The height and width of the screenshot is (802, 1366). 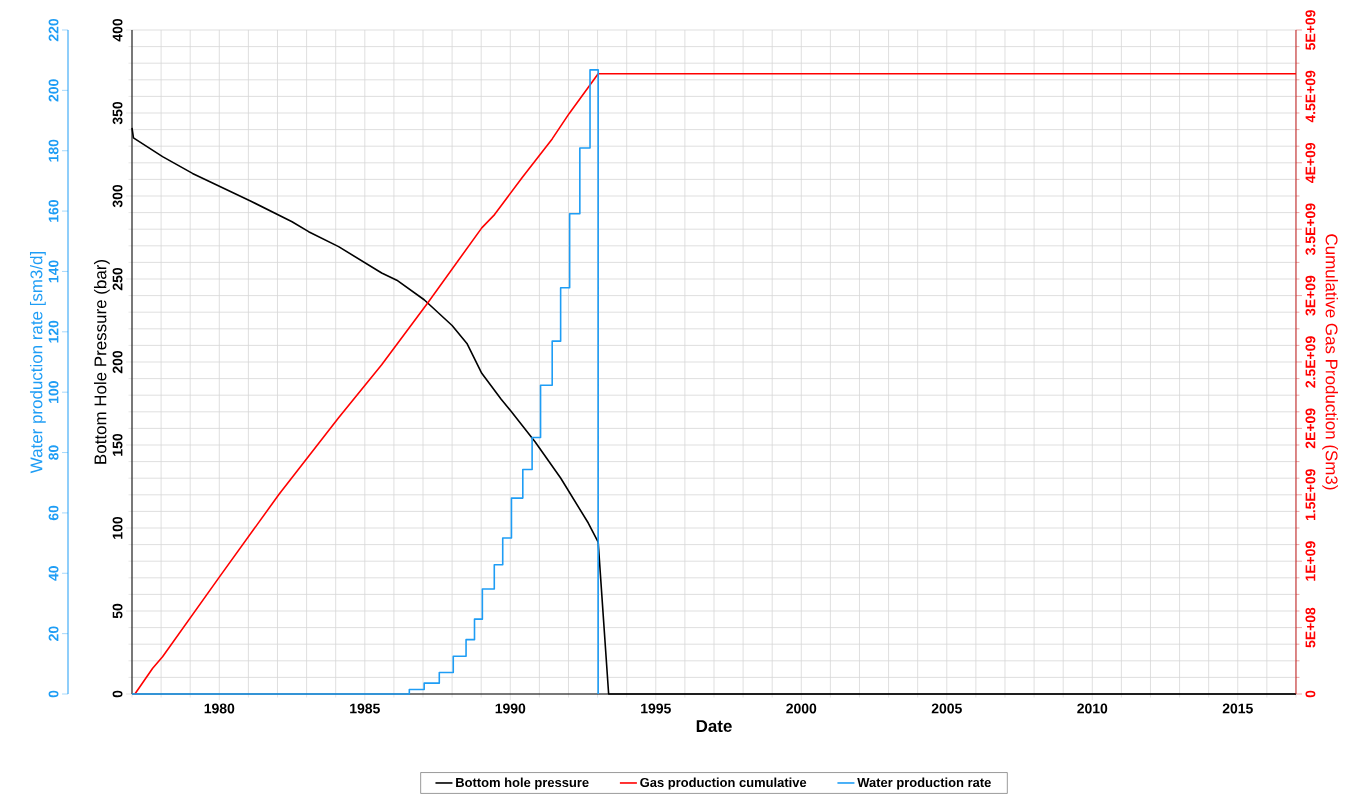 I want to click on y2-tick-label: 4E+09, so click(x=1310, y=162).